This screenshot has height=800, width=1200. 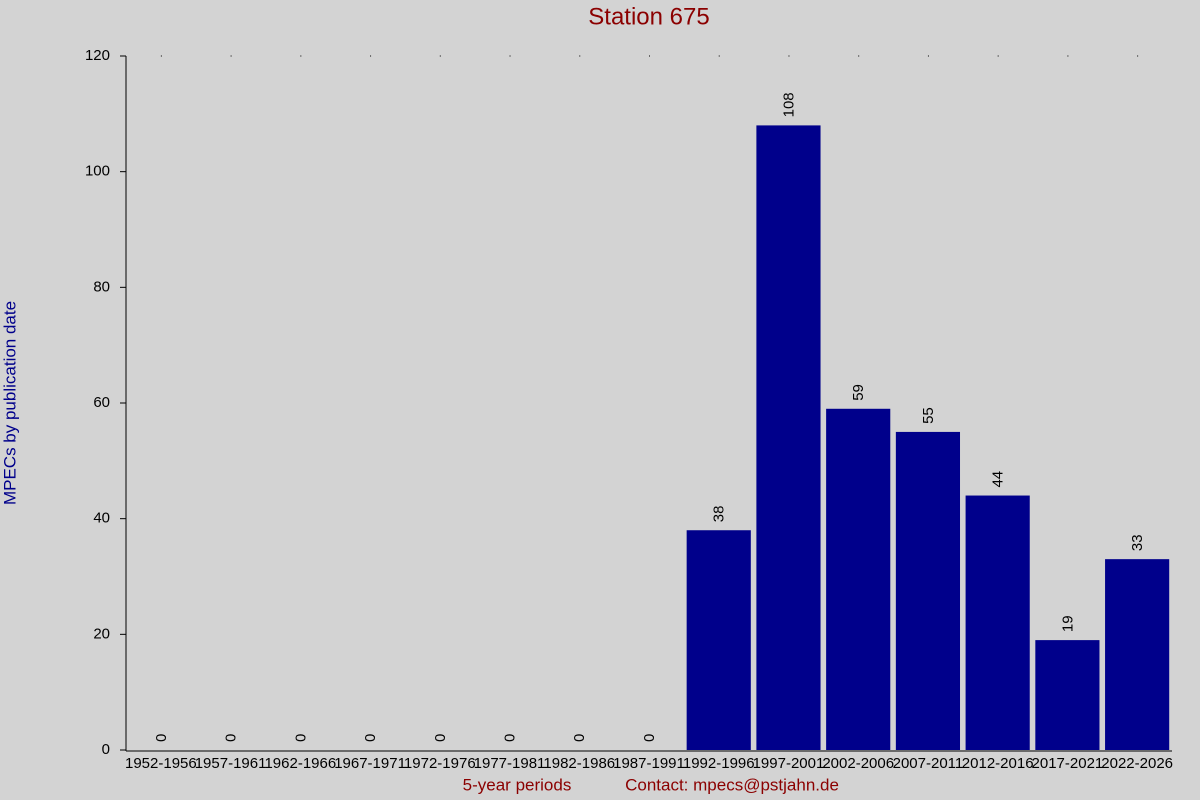 What do you see at coordinates (928, 763) in the screenshot?
I see `x-tick-label: 2007-2011` at bounding box center [928, 763].